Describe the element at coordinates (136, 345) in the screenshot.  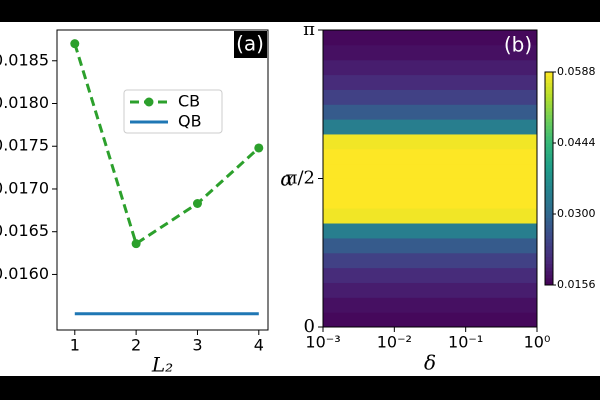
I see `x-tick-label: 2` at that location.